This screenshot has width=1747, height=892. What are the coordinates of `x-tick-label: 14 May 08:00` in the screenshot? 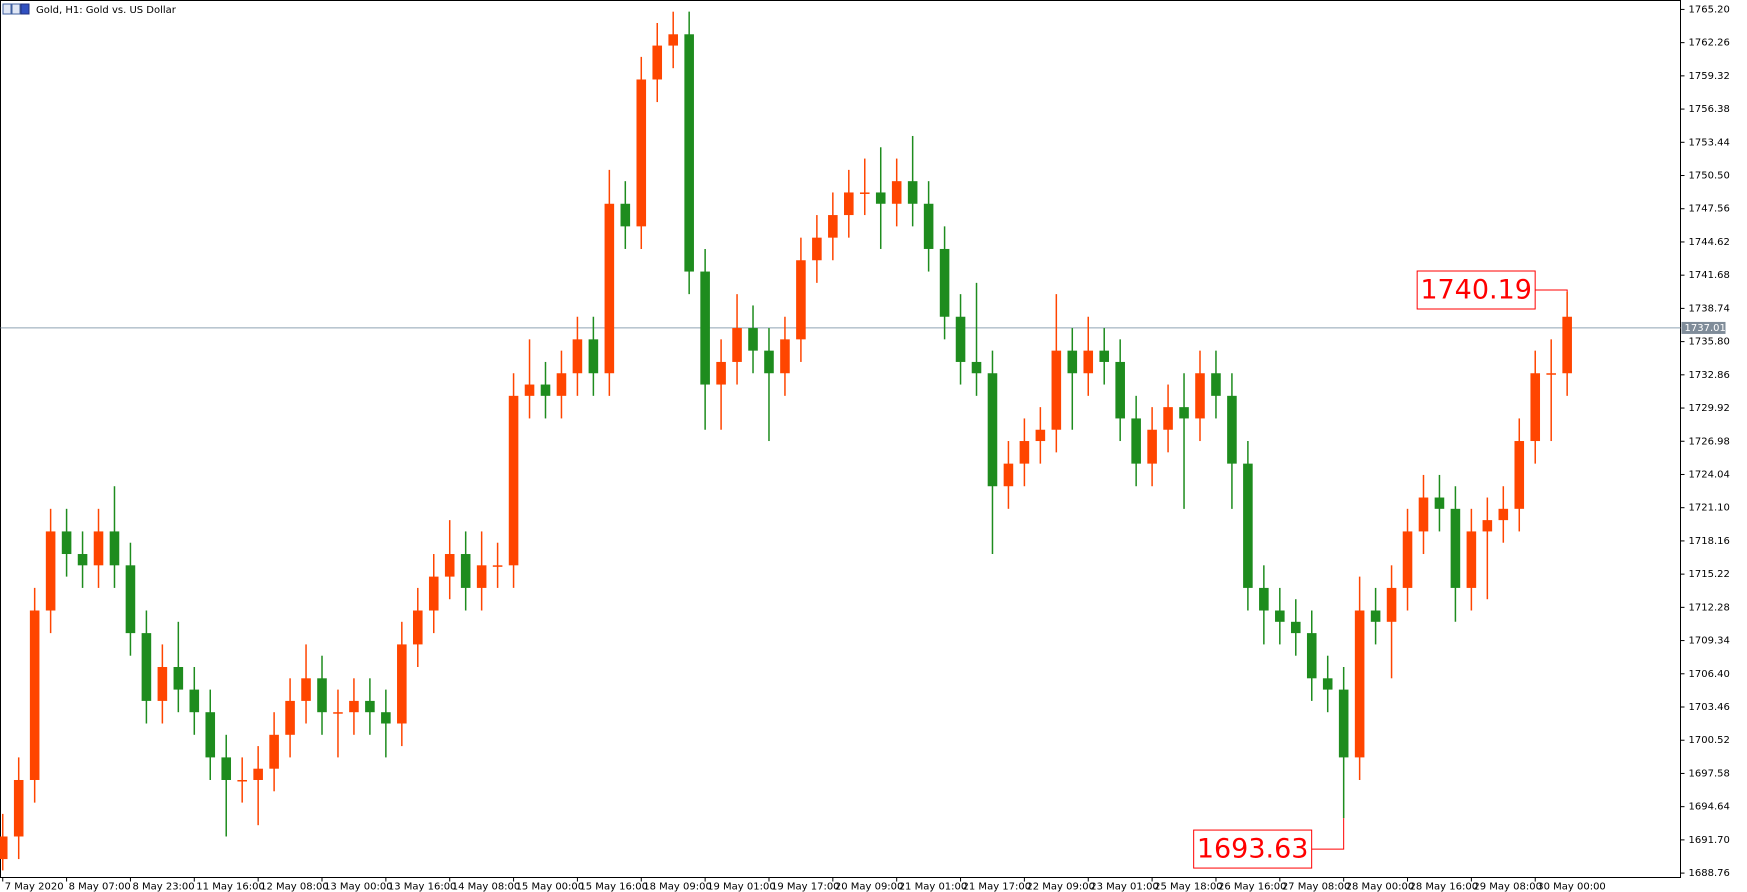 It's located at (486, 887).